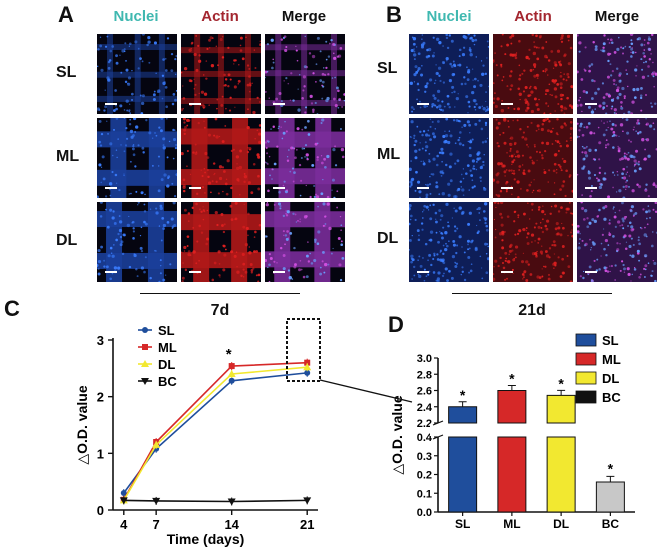 This screenshot has width=663, height=548. Describe the element at coordinates (100, 453) in the screenshot. I see `y-tick-label: 1` at that location.